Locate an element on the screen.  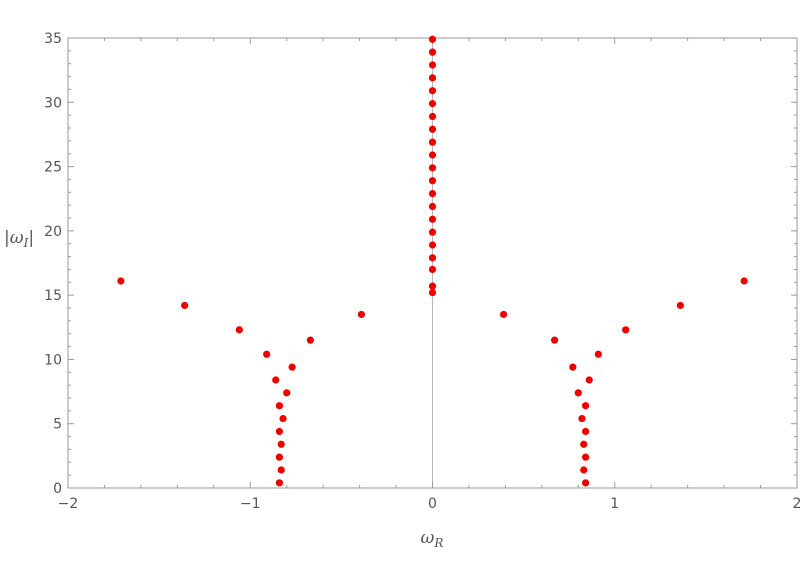
x-tick-label: 2 is located at coordinates (797, 504).